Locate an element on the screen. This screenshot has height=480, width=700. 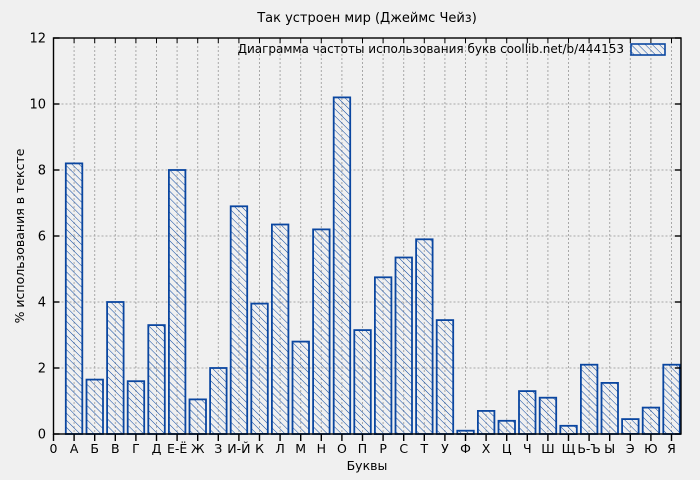
x-tick-labels: А Б В Г Д Е-Ё Ж З И-Й К Л М Н О П Р С Т У Ф Х Ц Ч Ш Щ Ь-Ъ Ы Э Ю Я is located at coordinates (373, 448).